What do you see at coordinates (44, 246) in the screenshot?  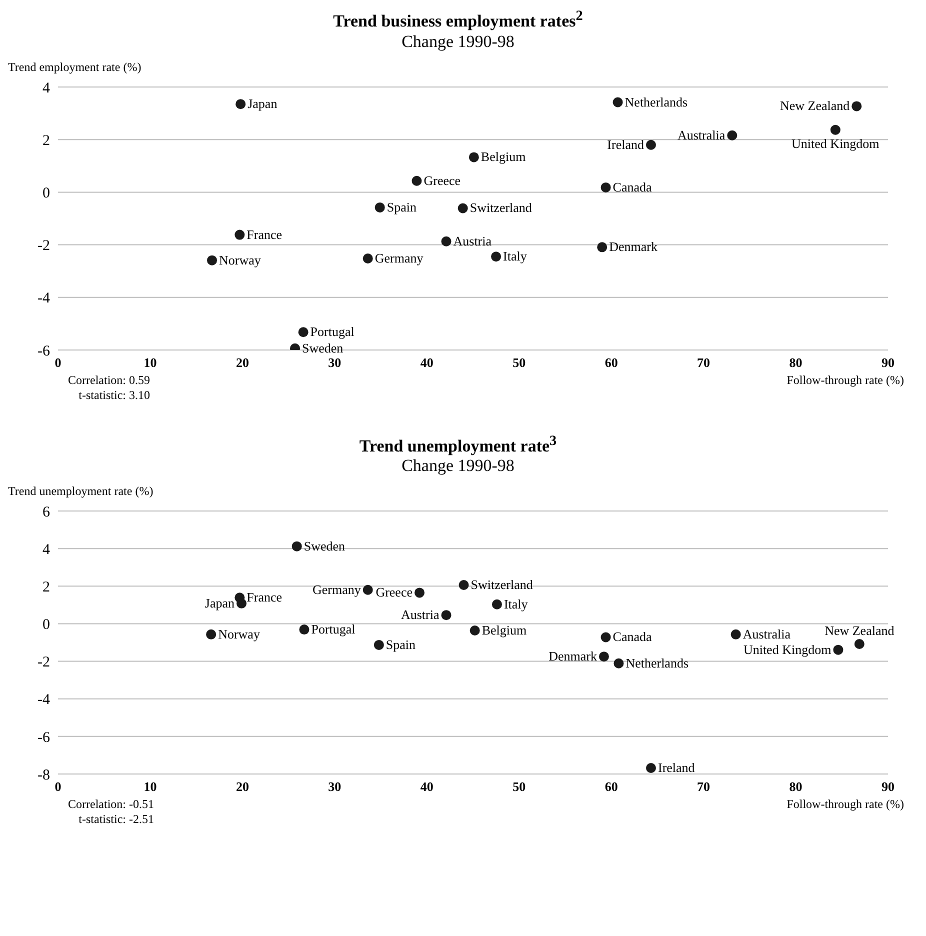 I see `y-tick-label: -2` at bounding box center [44, 246].